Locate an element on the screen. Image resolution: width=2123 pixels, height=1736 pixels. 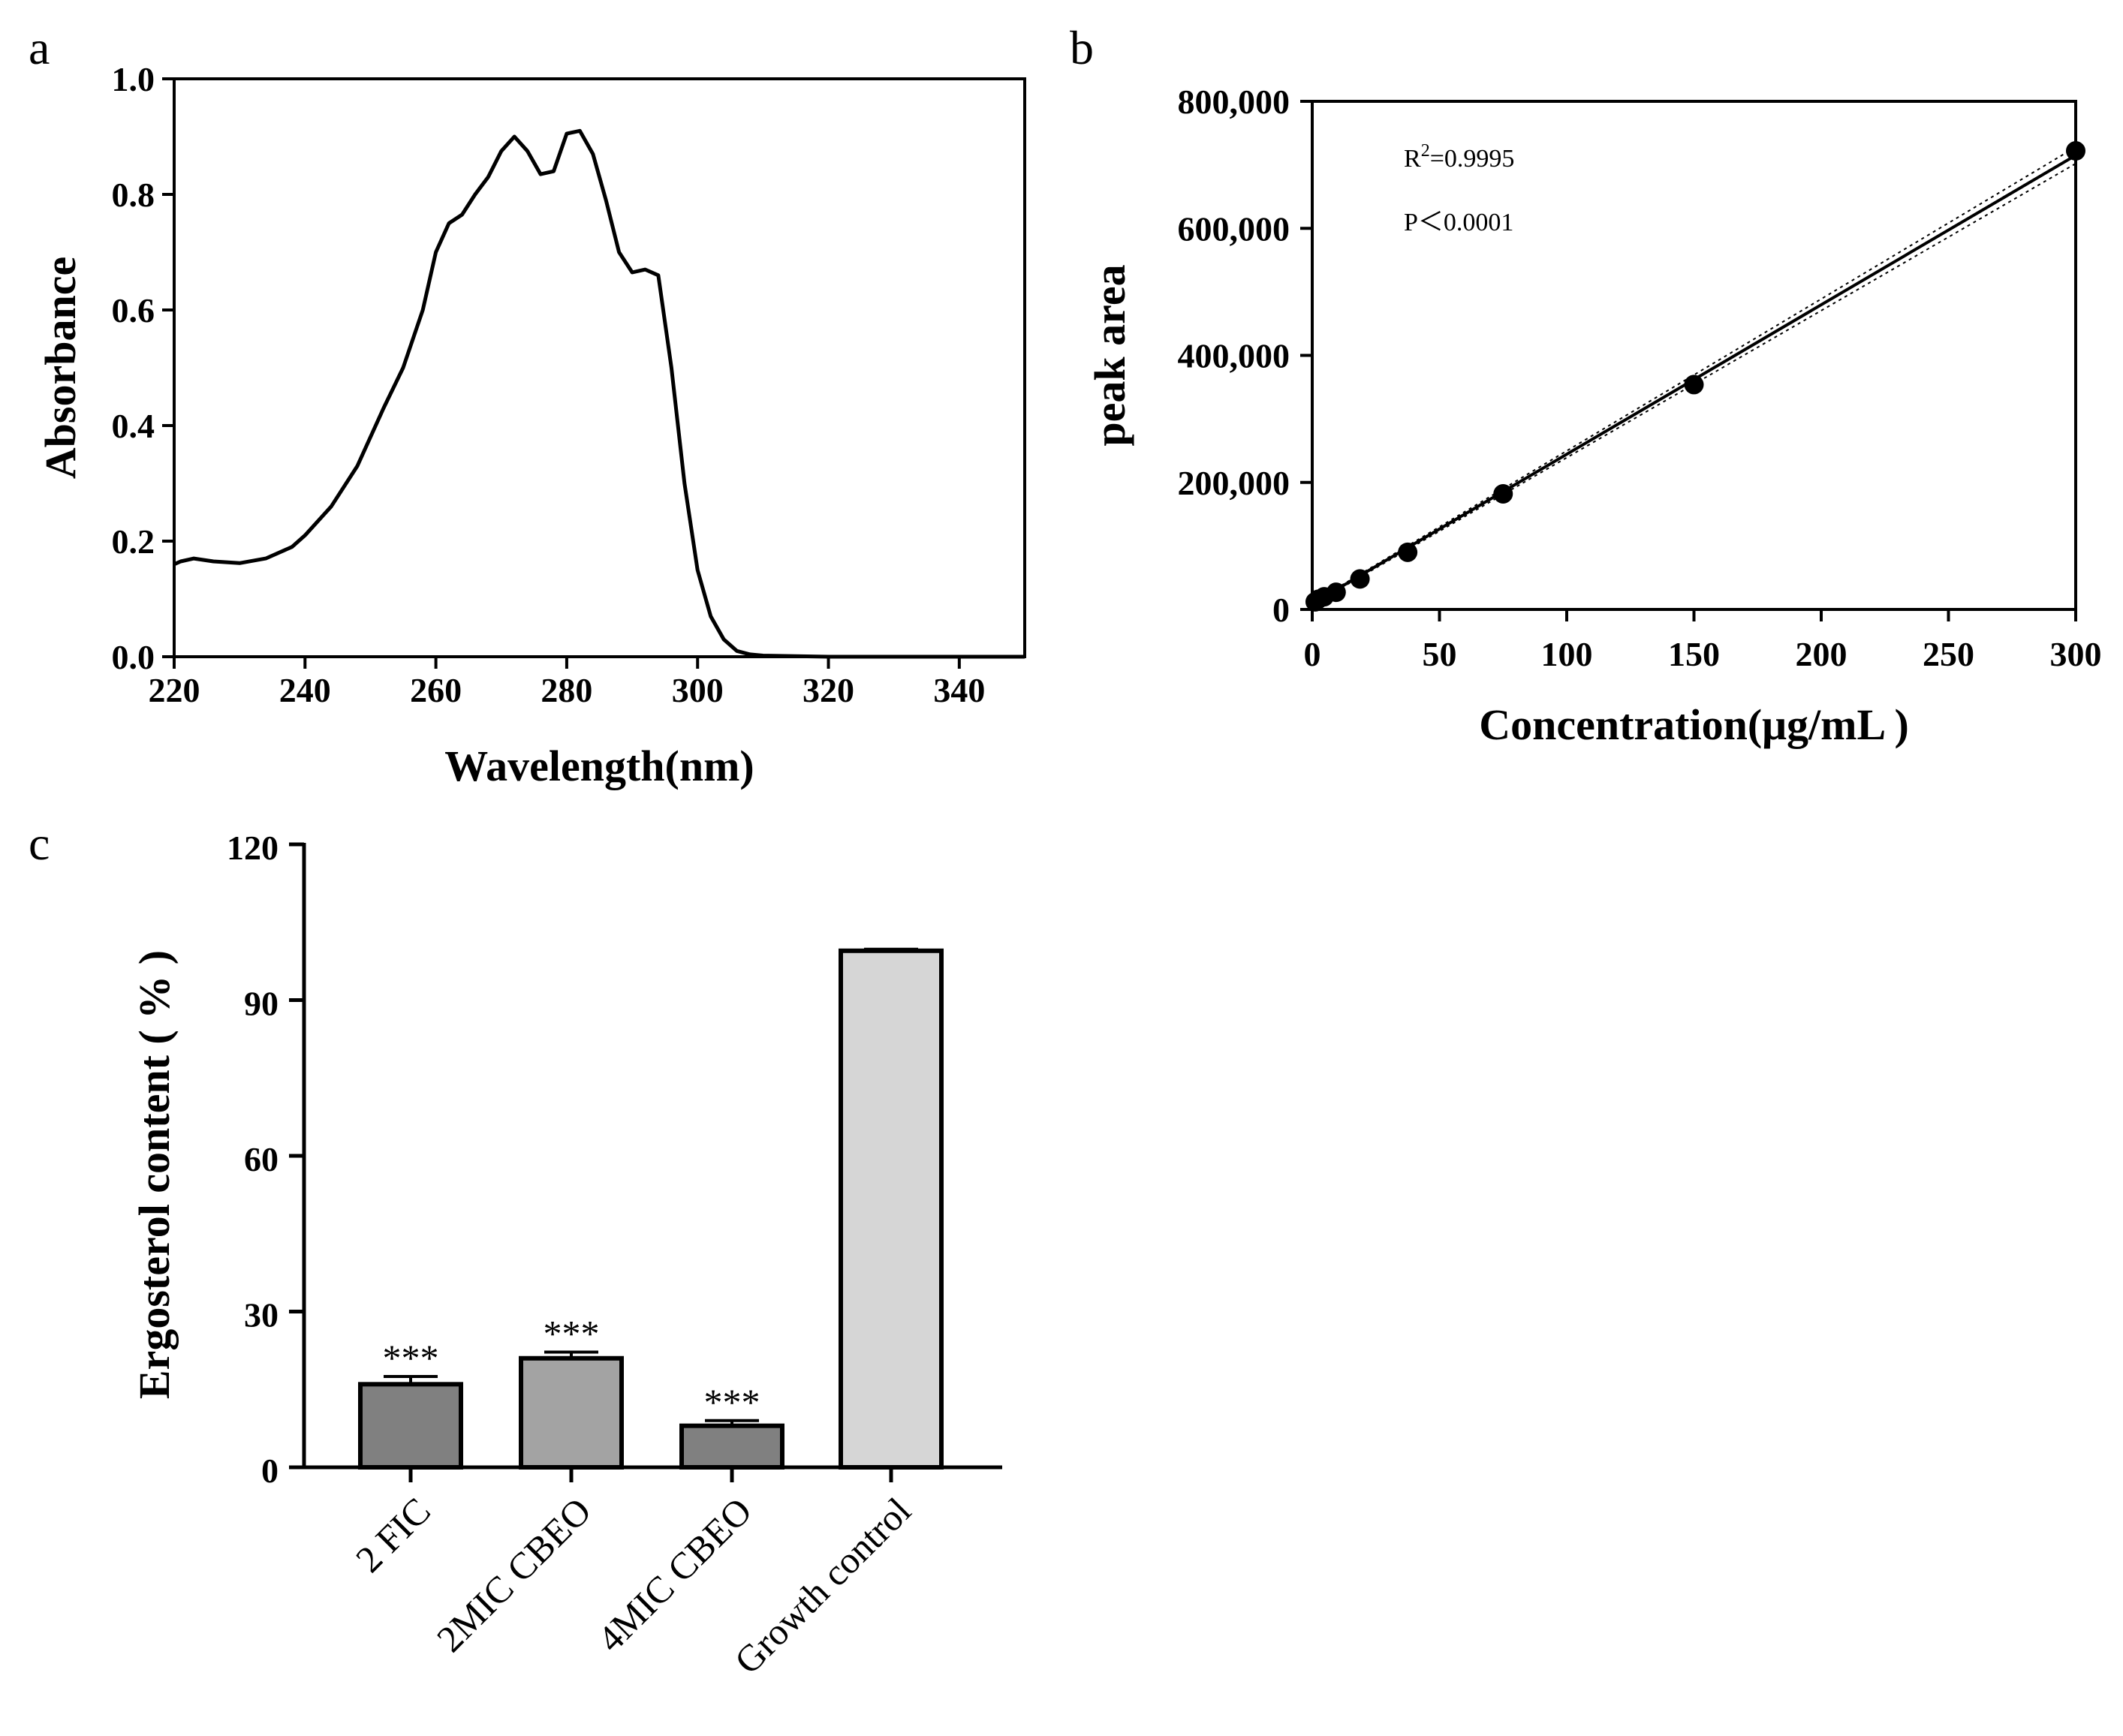
chart-c-y-axis-title: Ergosterol content ( % ) is located at coordinates (154, 1174).